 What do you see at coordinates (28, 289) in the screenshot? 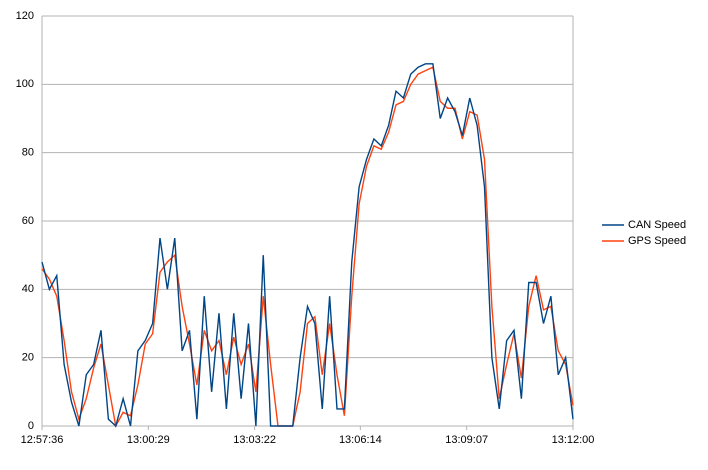
I see `y-tick-label: 40` at bounding box center [28, 289].